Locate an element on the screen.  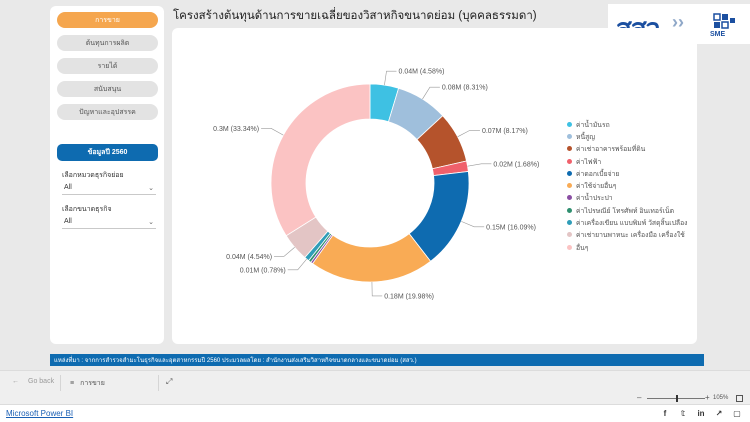
back-arrow-icon: ← is located at coordinates (15, 381).